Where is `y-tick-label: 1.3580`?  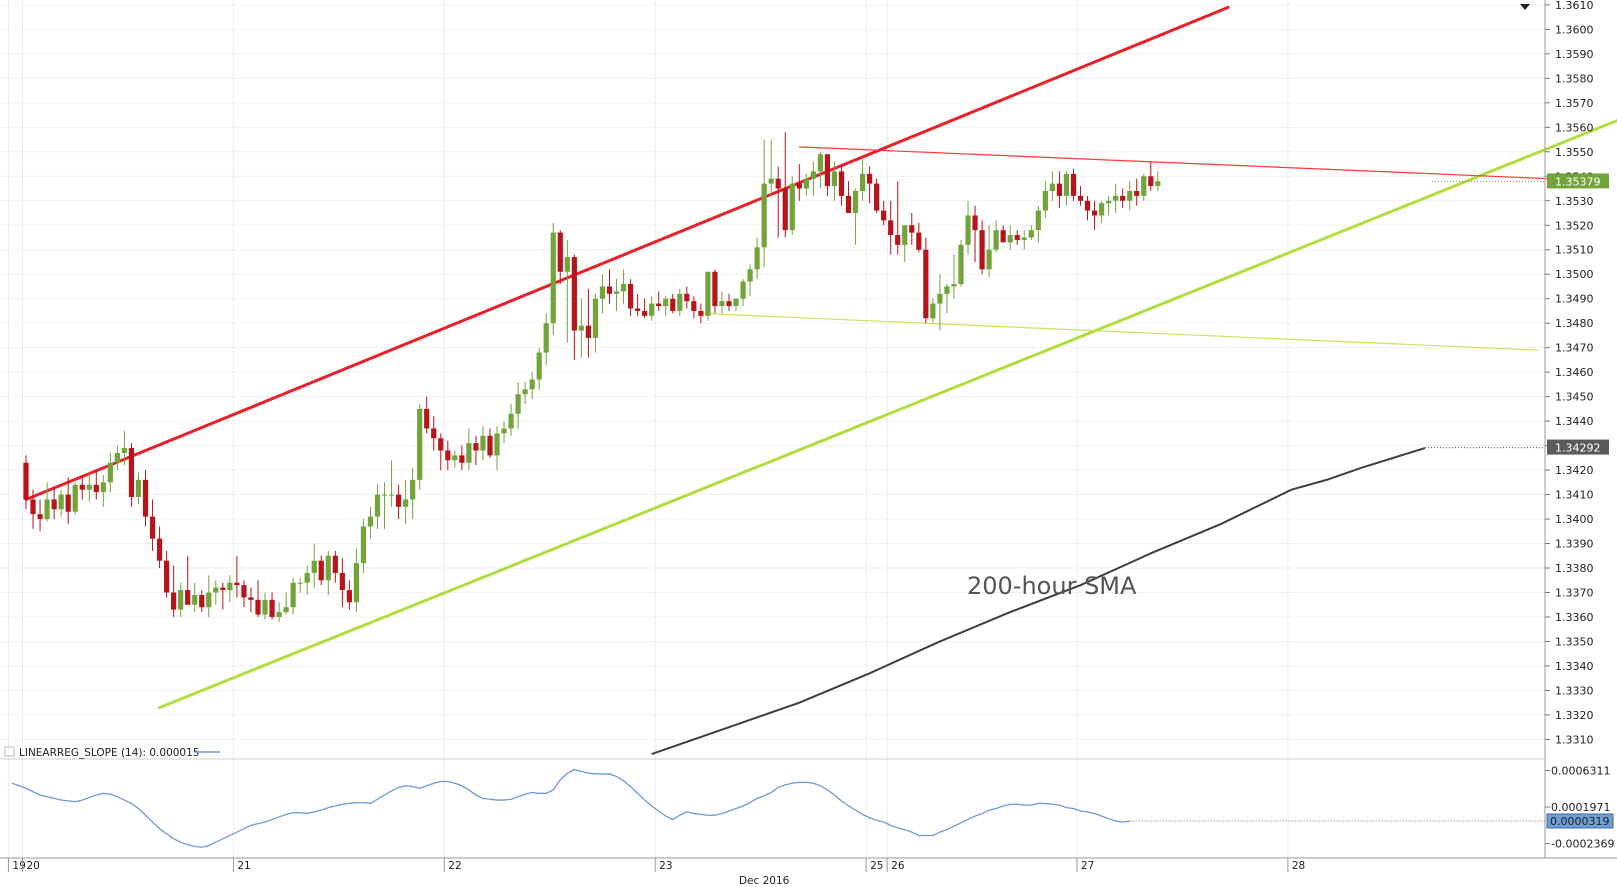
y-tick-label: 1.3580 is located at coordinates (1574, 78).